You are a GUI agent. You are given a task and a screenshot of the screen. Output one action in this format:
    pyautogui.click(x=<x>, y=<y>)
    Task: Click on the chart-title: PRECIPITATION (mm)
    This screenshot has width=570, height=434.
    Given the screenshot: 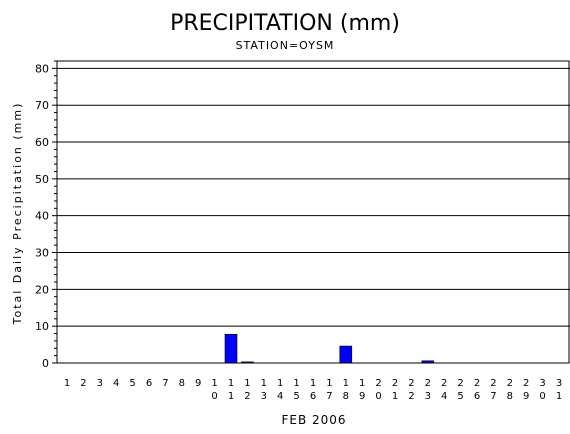 What is the action you would take?
    pyautogui.click(x=285, y=23)
    